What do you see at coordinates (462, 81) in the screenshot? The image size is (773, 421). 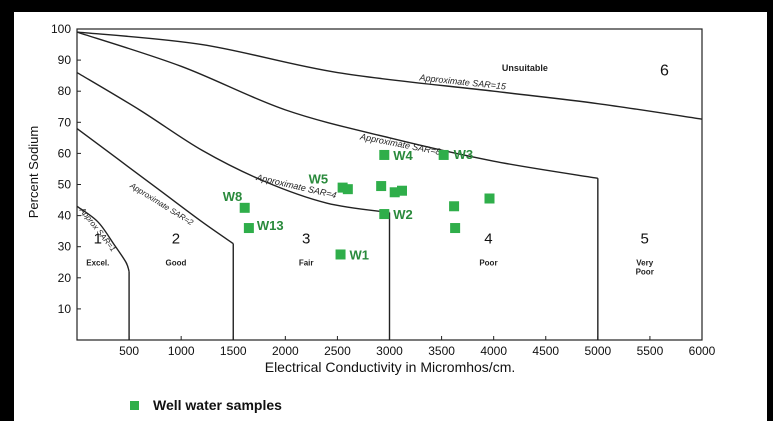 I see `sar-curve-label: Approximate SAR=15` at bounding box center [462, 81].